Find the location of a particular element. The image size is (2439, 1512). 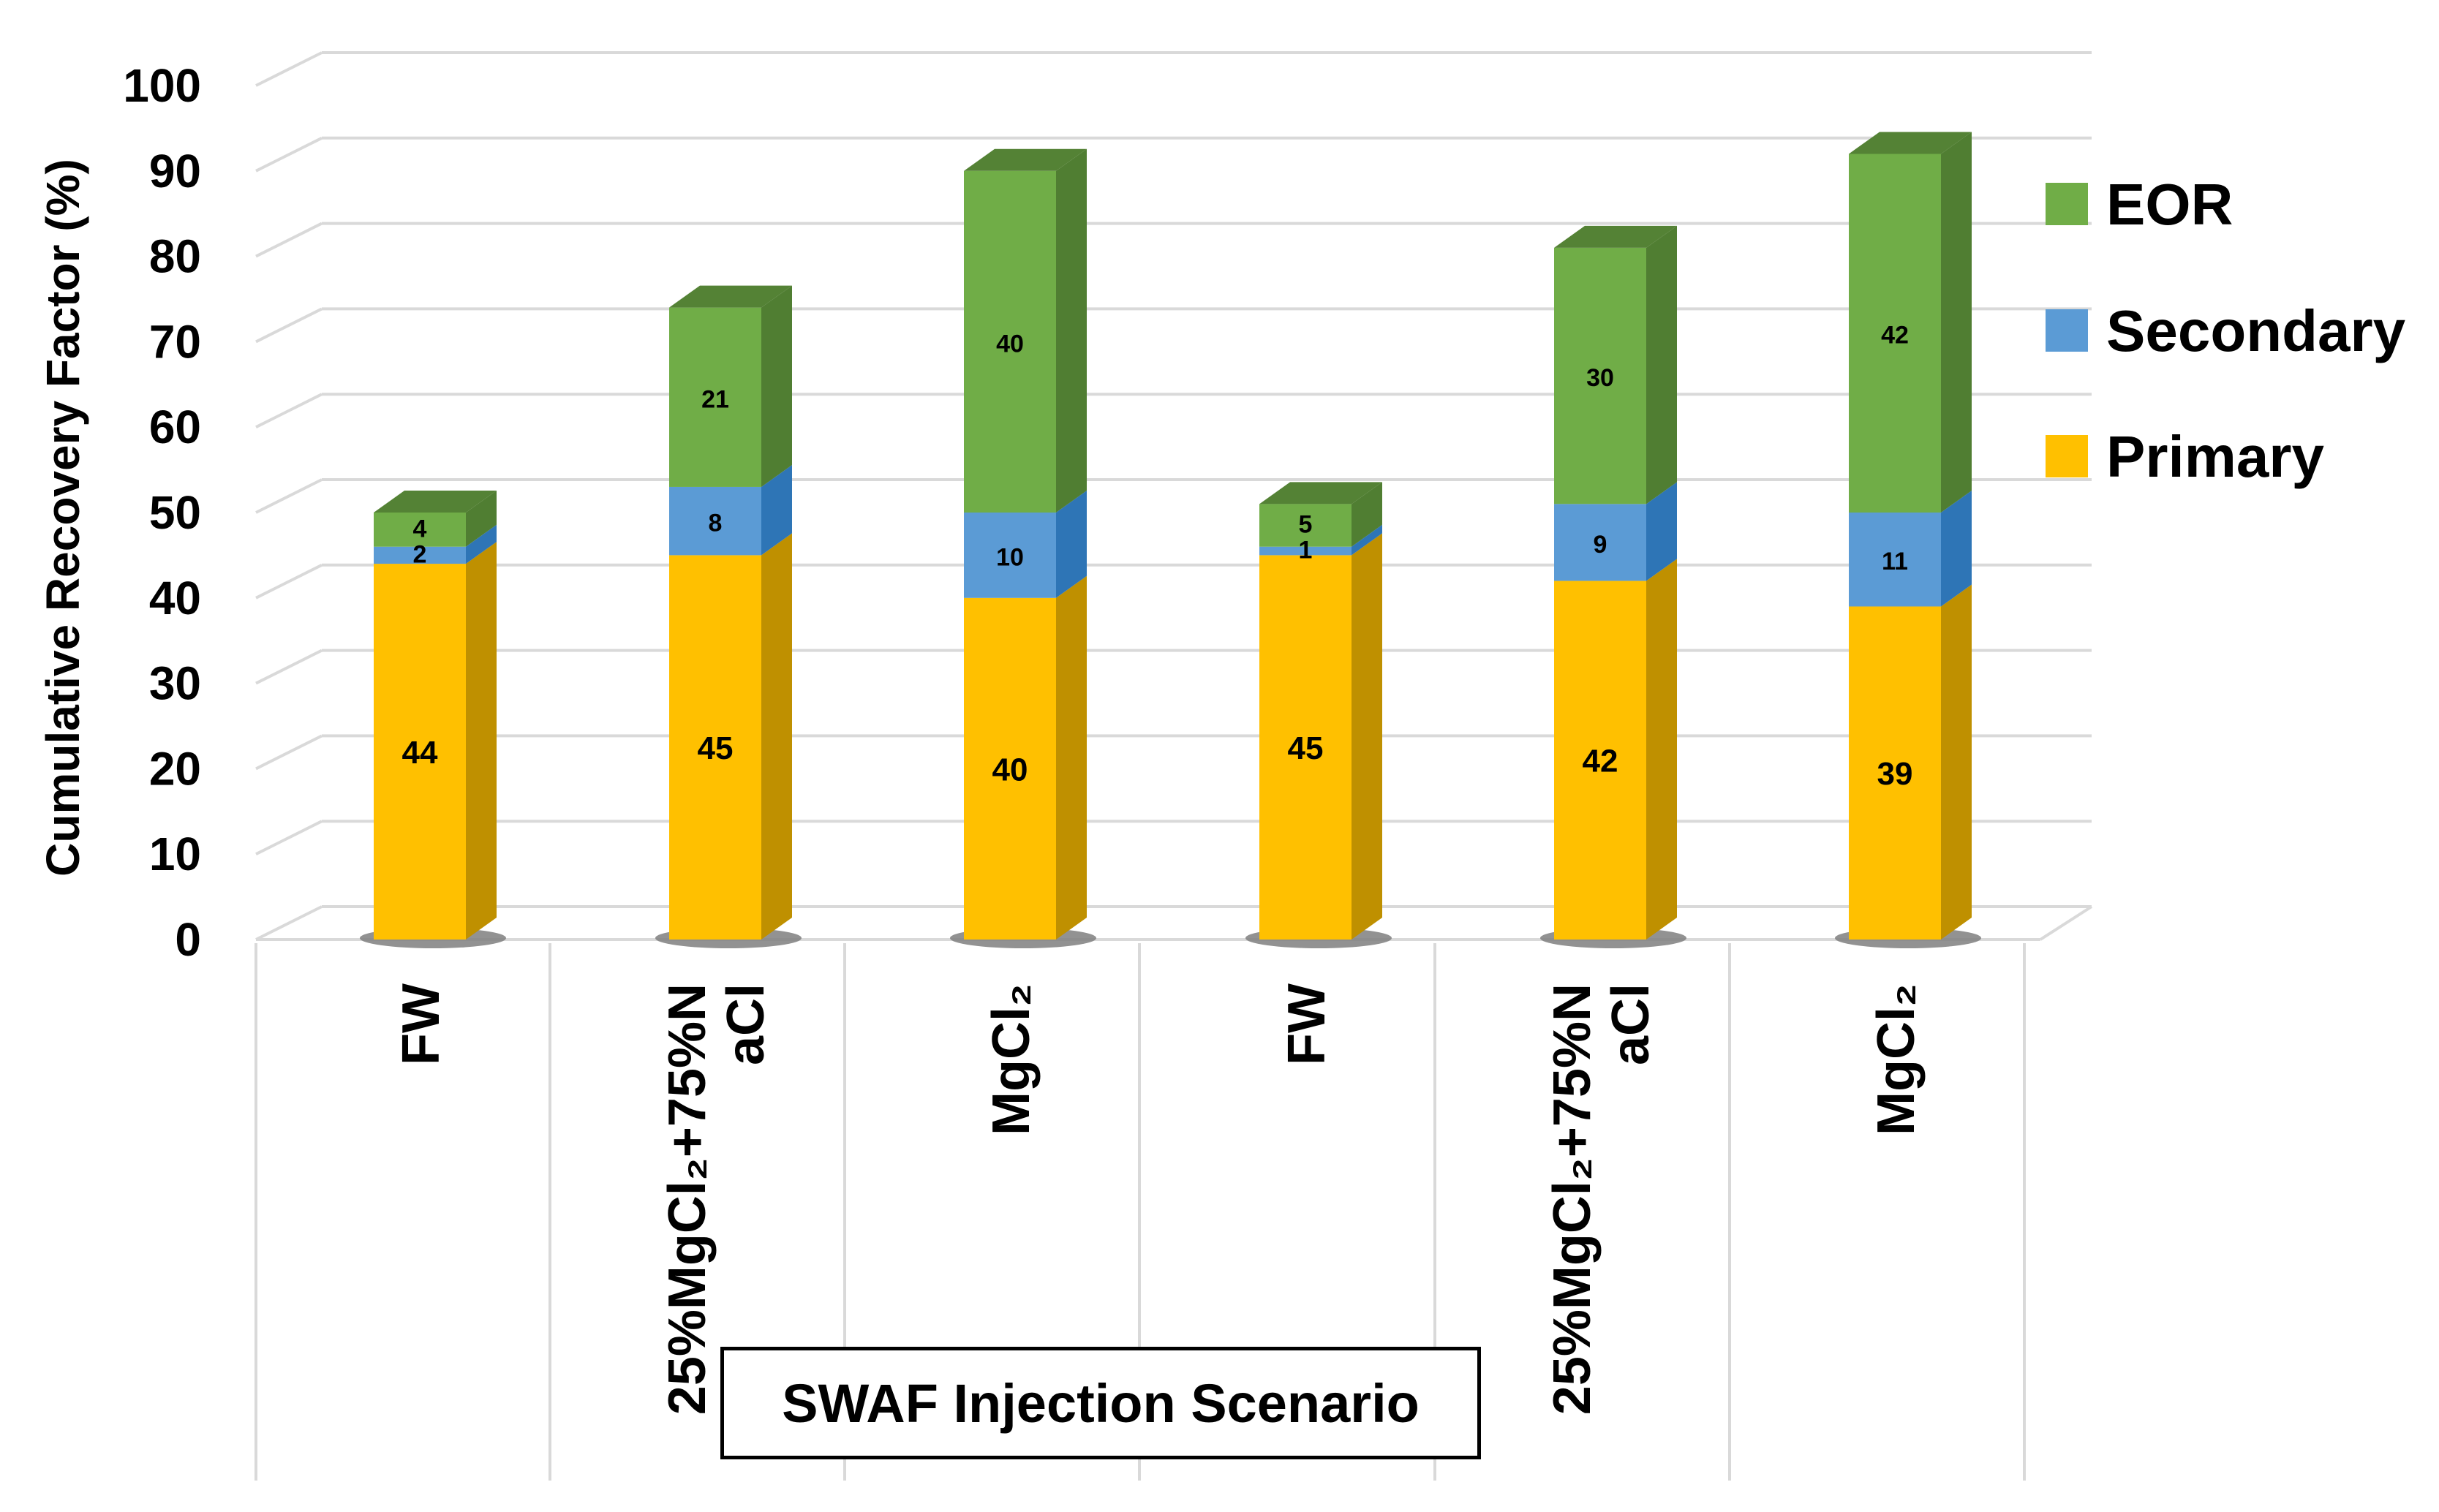

data-label-secondary: 9 is located at coordinates (1600, 545).